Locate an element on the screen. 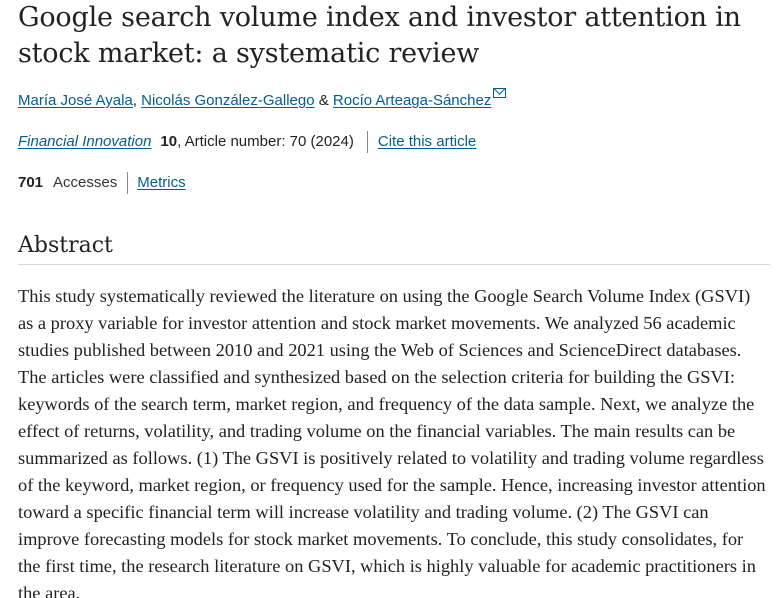 The image size is (776, 598). cite-this-article-link: Cite this article is located at coordinates (427, 141).